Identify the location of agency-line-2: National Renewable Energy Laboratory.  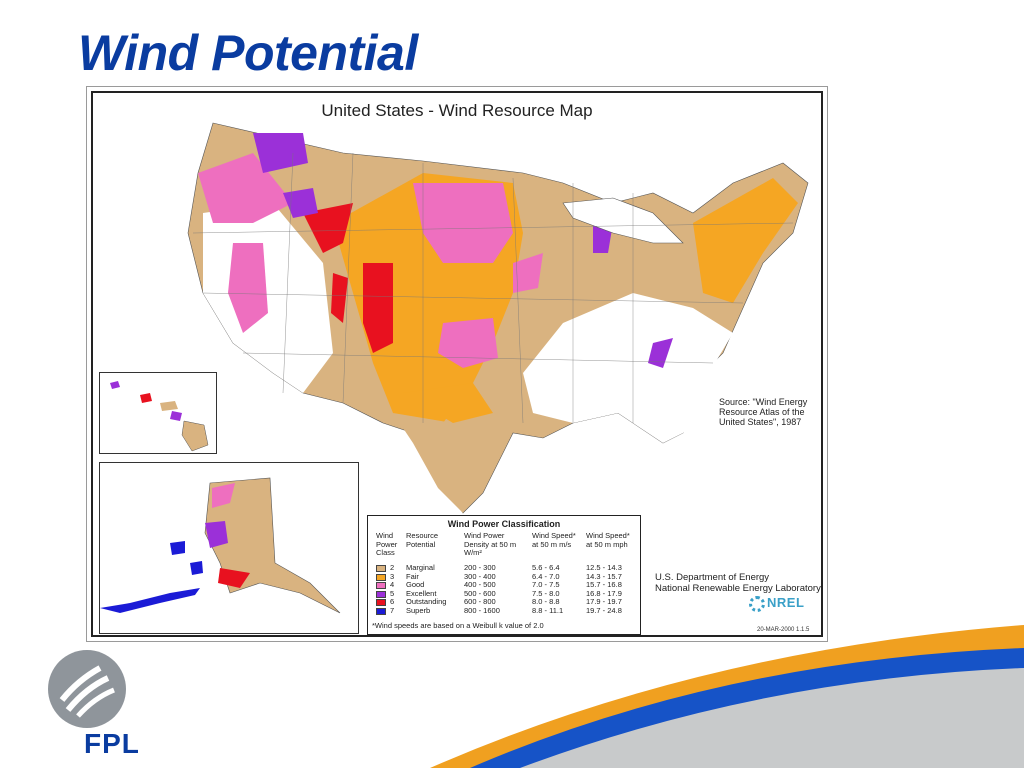
(738, 588).